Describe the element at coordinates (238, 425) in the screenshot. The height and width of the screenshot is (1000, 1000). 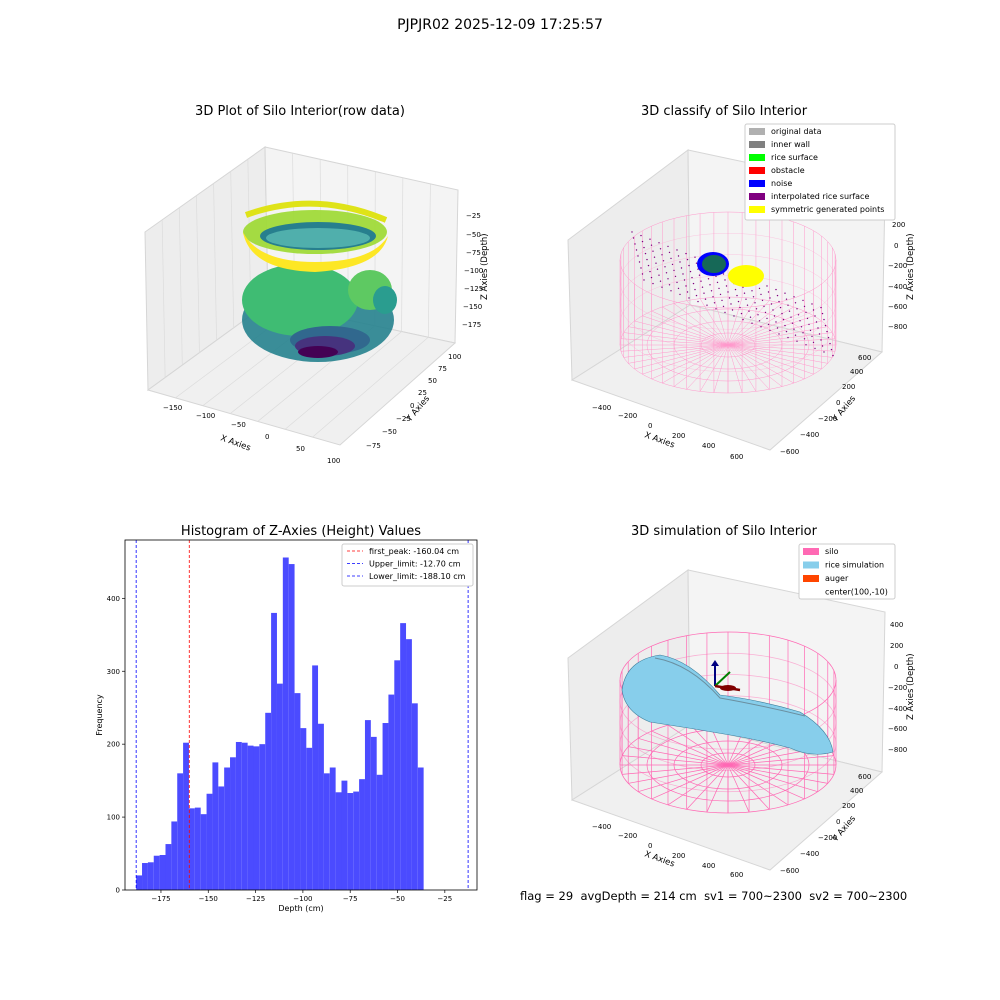
I see `panel1-x-tick: −50` at that location.